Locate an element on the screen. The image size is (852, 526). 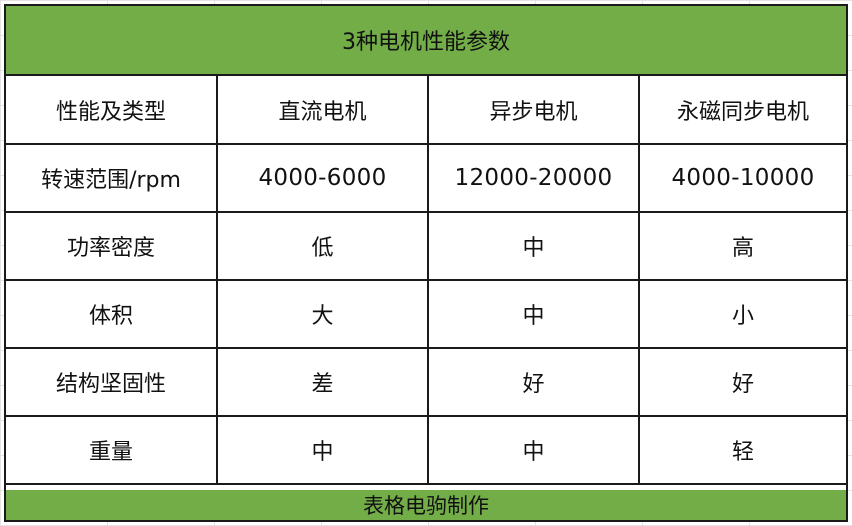
header-cell-async-motor: 异步电机 is located at coordinates (534, 110).